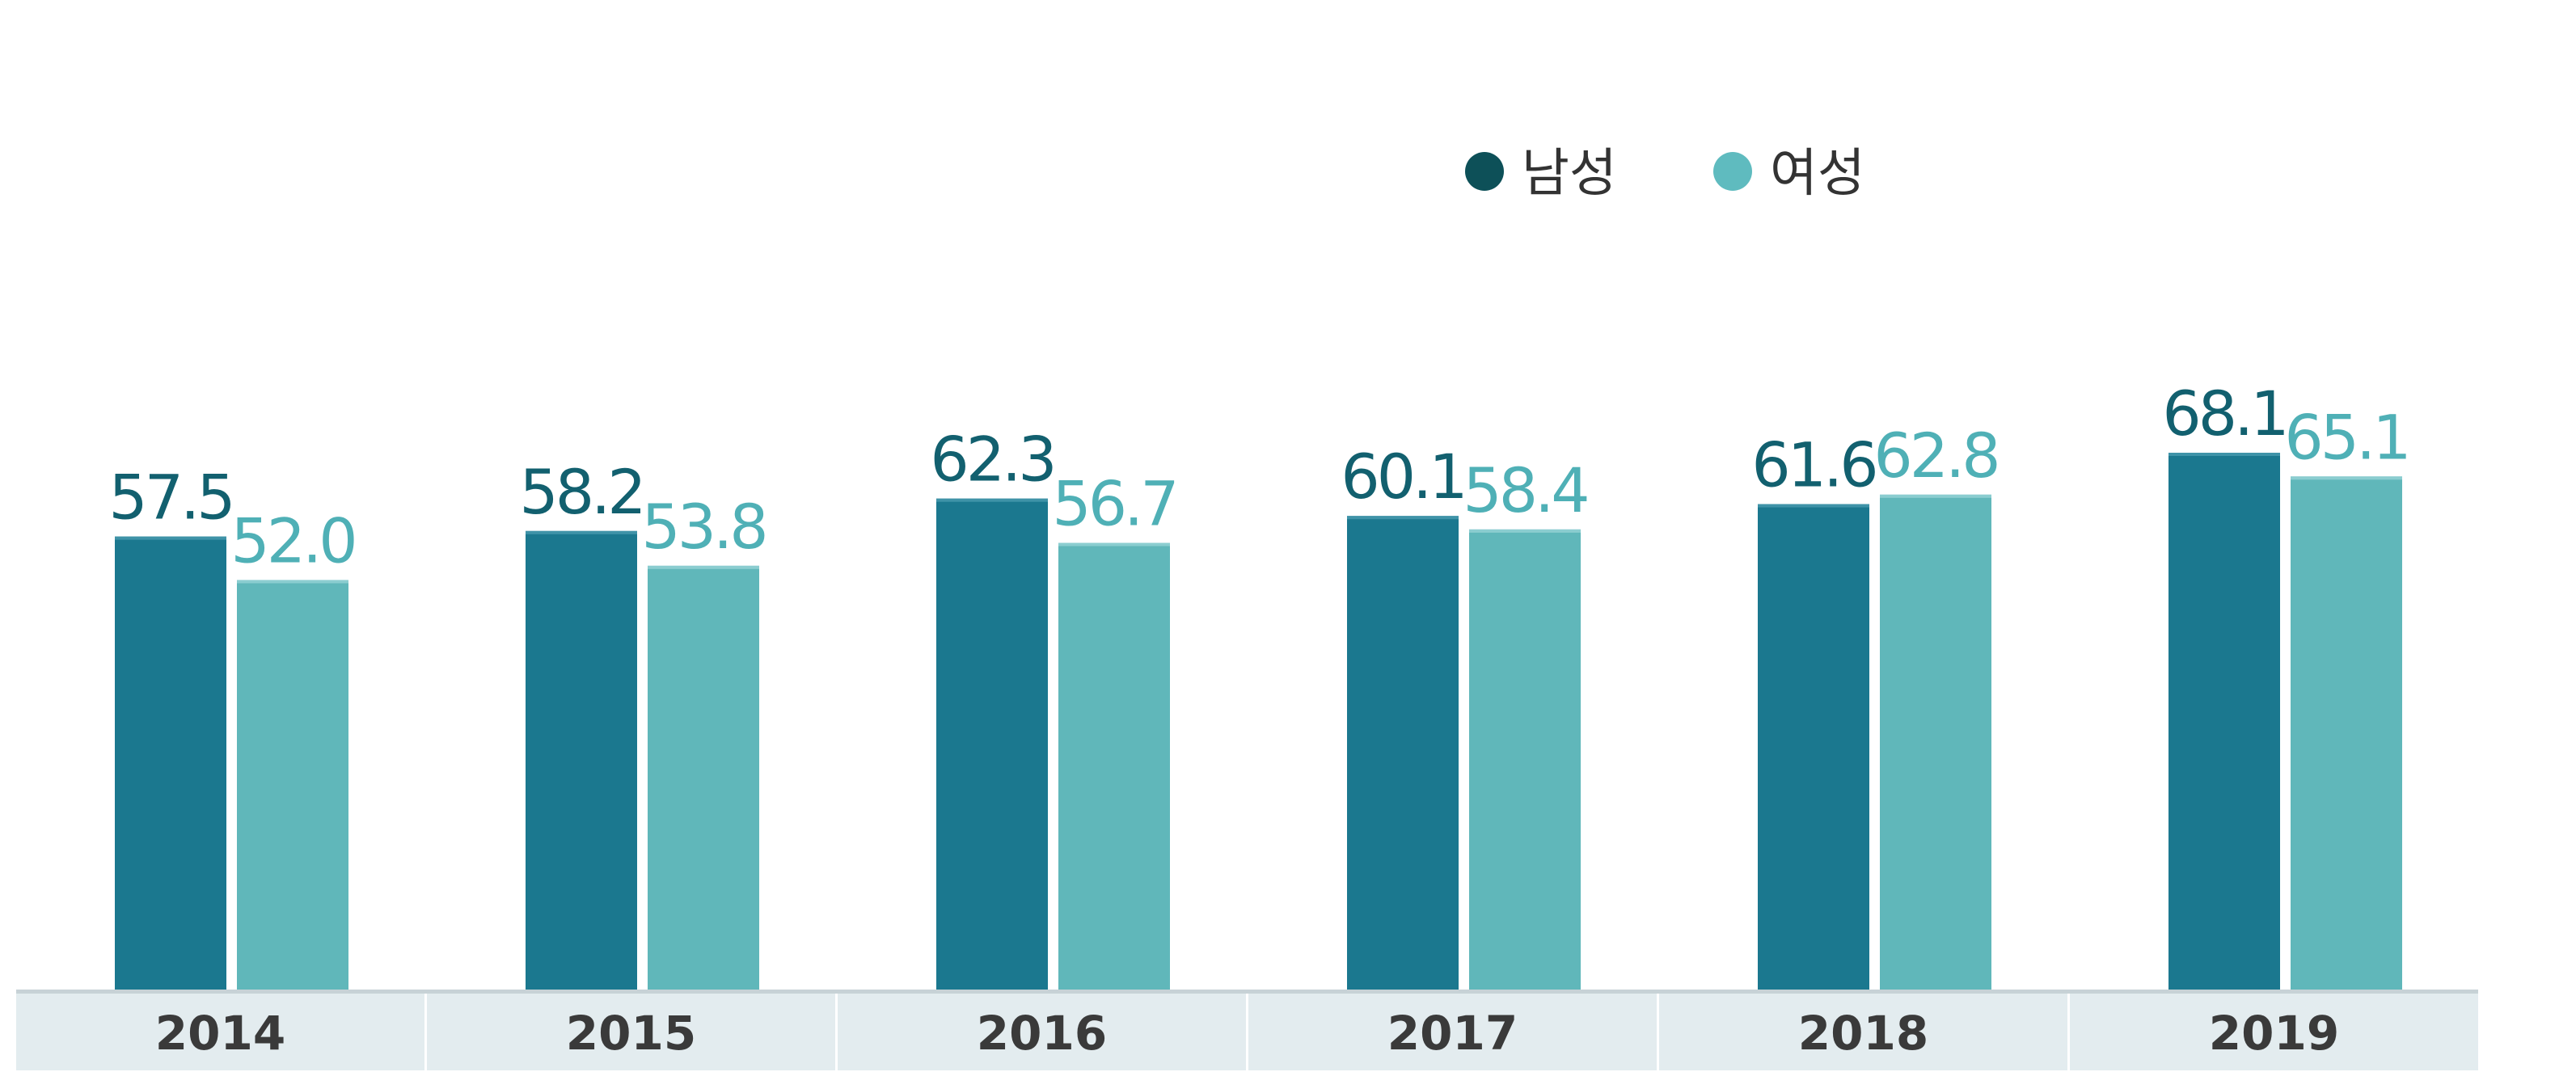 This screenshot has width=2576, height=1072. What do you see at coordinates (1525, 490) in the screenshot?
I see `value-label-female: 58.4` at bounding box center [1525, 490].